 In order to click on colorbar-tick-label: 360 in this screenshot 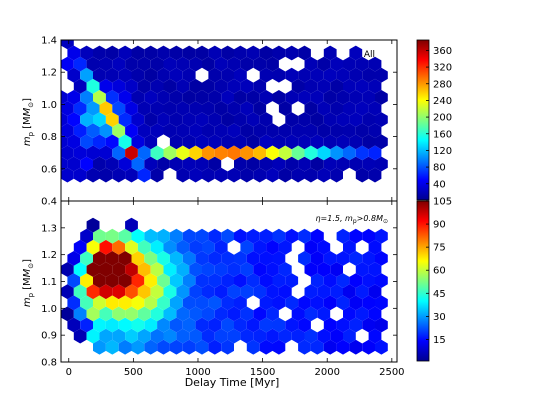, I will do `click(442, 51)`.